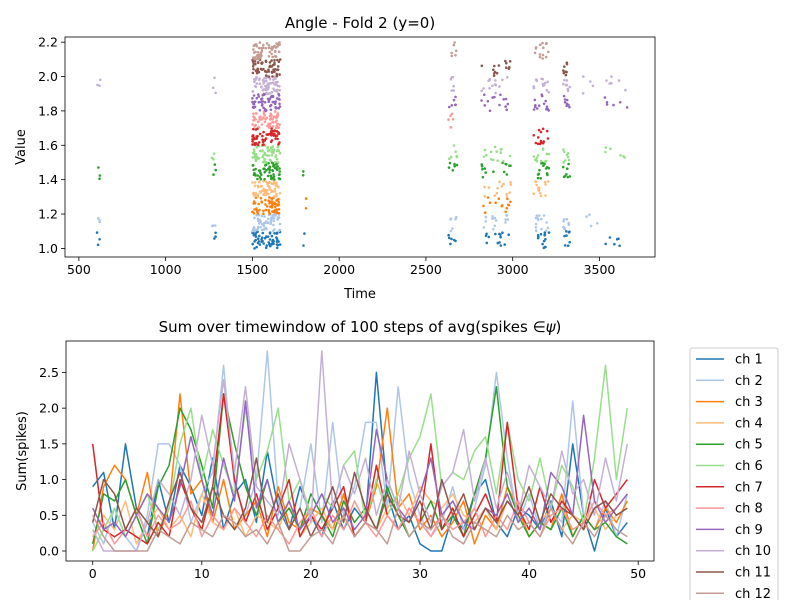 Image resolution: width=800 pixels, height=600 pixels. What do you see at coordinates (753, 593) in the screenshot?
I see `legend-label: ch 12` at bounding box center [753, 593].